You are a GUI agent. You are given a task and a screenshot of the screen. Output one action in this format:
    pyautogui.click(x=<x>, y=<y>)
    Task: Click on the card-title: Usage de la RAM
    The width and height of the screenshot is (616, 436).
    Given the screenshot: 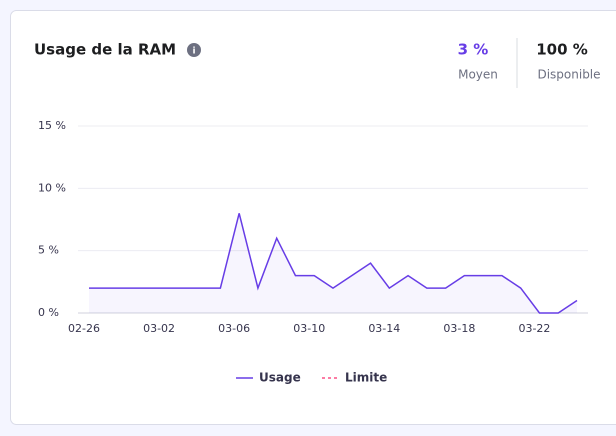 What is the action you would take?
    pyautogui.click(x=105, y=50)
    